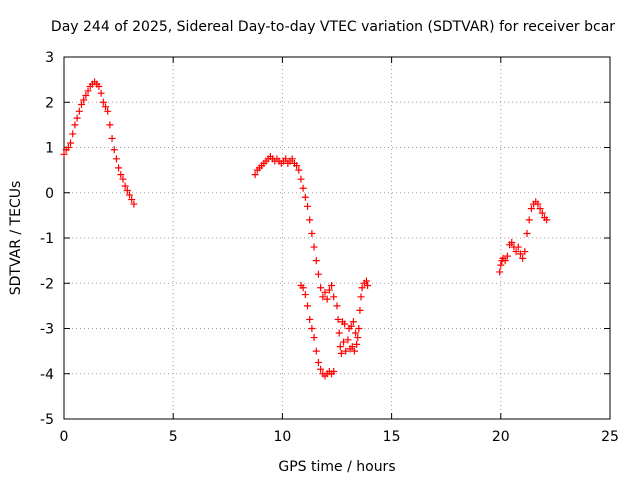 This screenshot has width=640, height=480. Describe the element at coordinates (282, 437) in the screenshot. I see `x-tick-label: 10` at that location.